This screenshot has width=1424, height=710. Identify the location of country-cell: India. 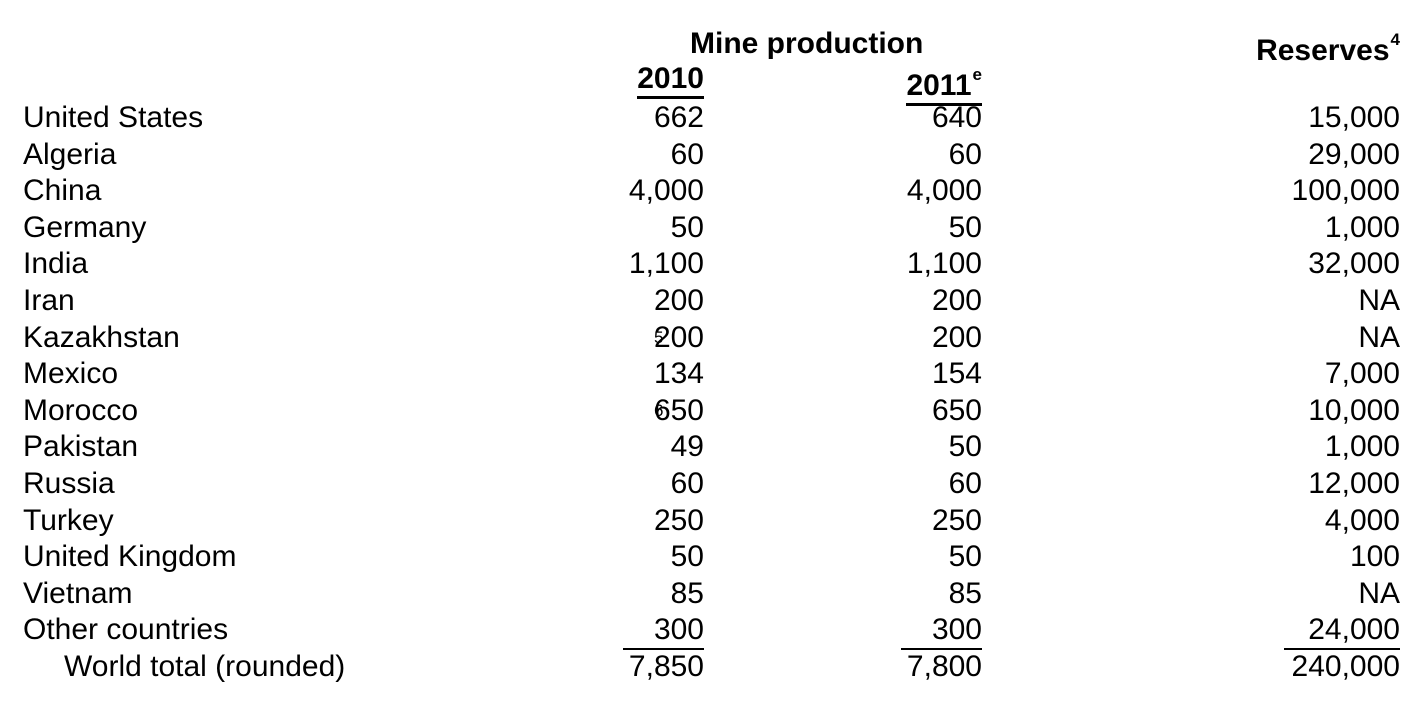
(56, 263).